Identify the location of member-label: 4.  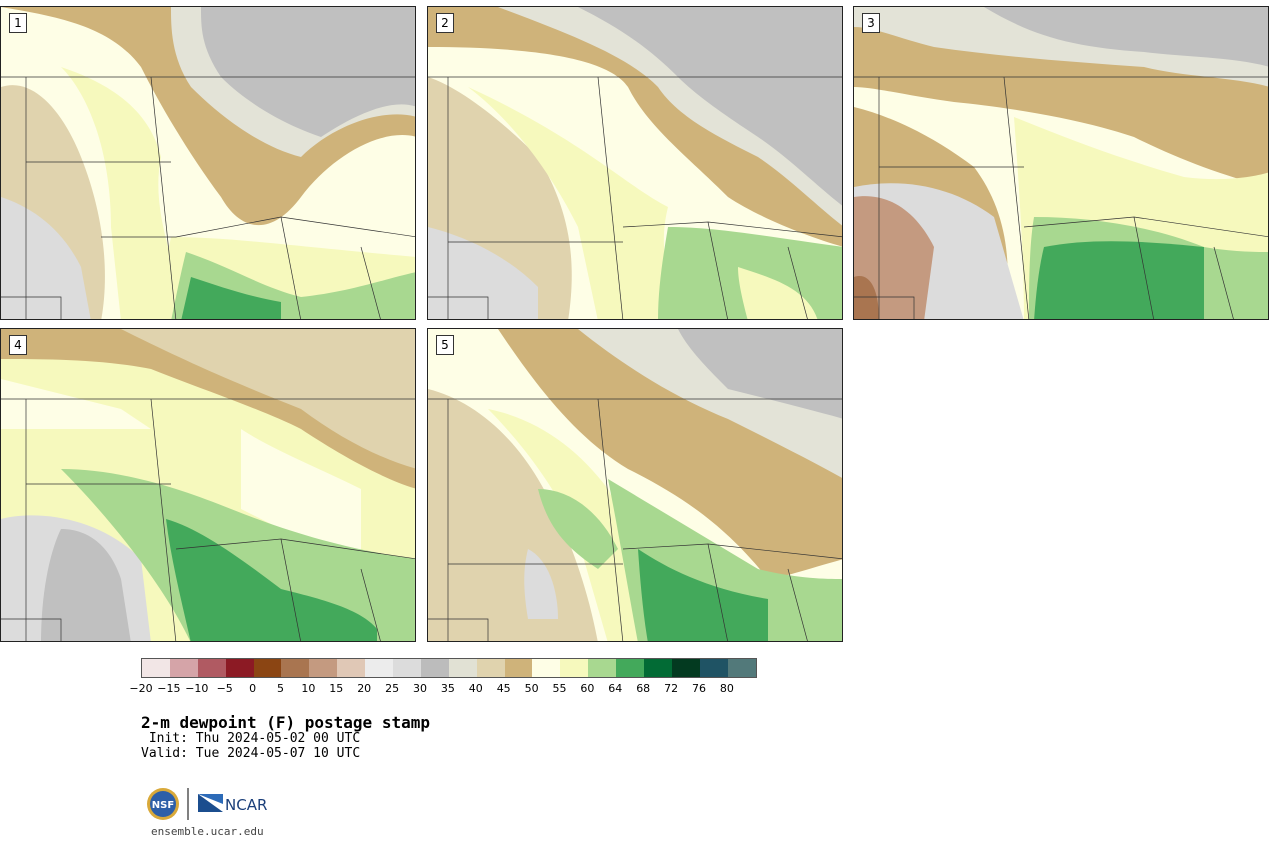
(18, 345).